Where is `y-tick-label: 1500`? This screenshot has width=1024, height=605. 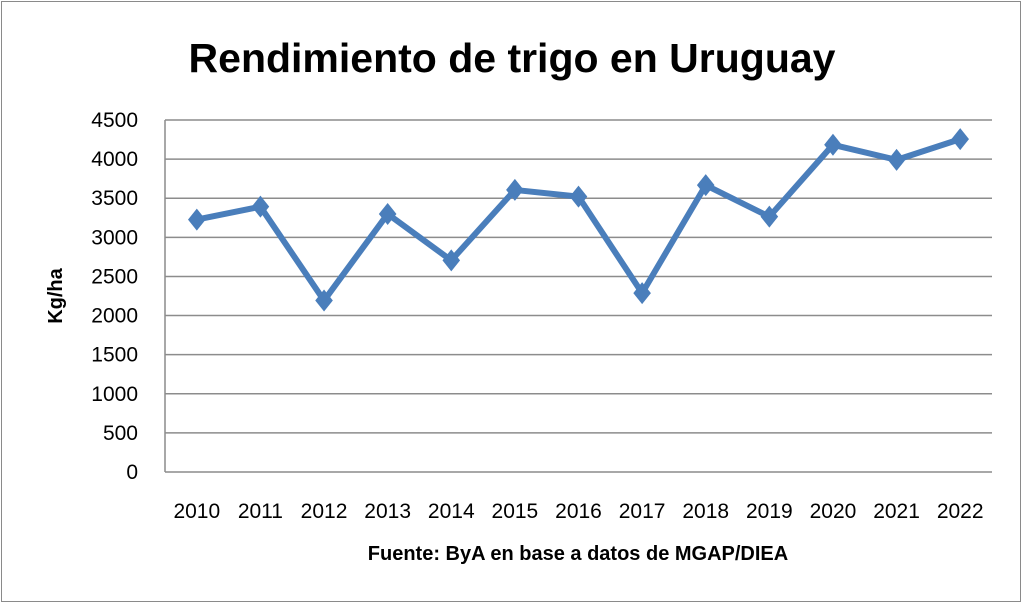
y-tick-label: 1500 is located at coordinates (114, 355).